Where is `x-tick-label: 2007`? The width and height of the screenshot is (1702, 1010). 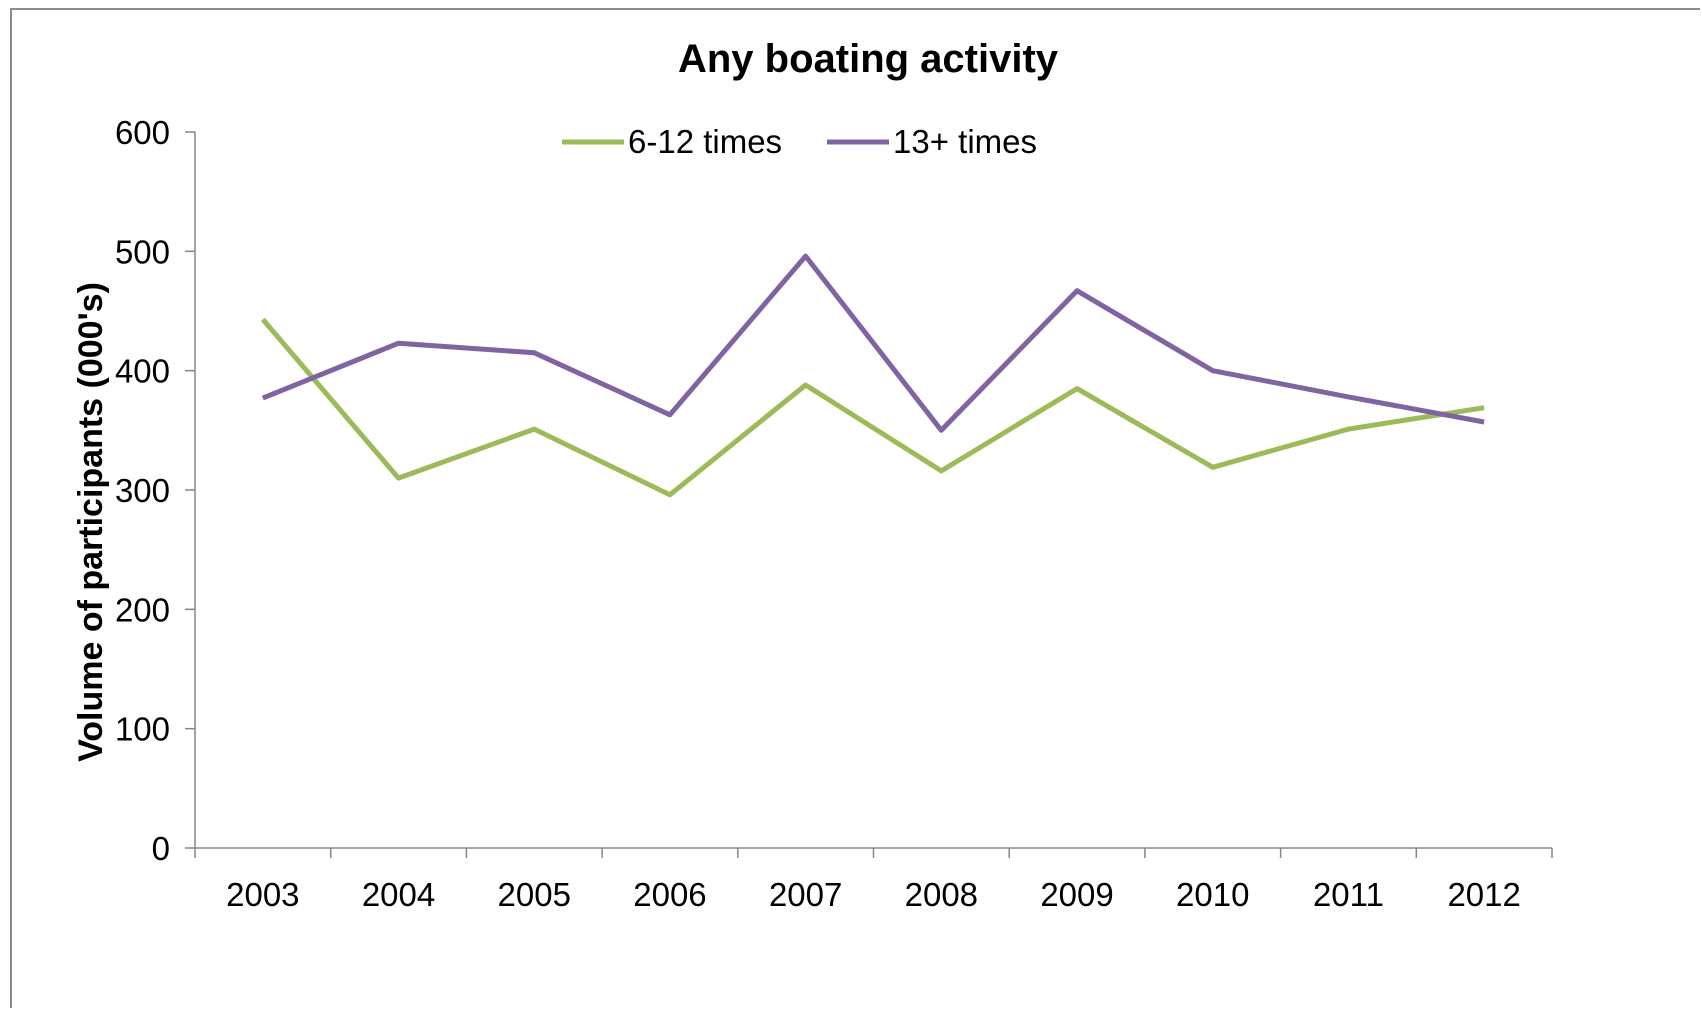
x-tick-label: 2007 is located at coordinates (805, 894).